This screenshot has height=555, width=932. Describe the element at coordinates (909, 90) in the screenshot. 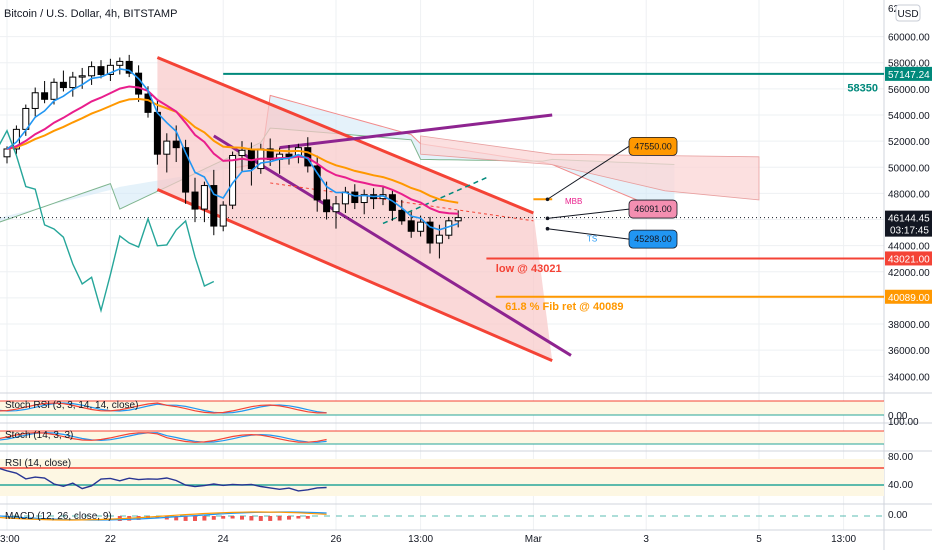

I see `price-tick-label: 56000.00` at that location.